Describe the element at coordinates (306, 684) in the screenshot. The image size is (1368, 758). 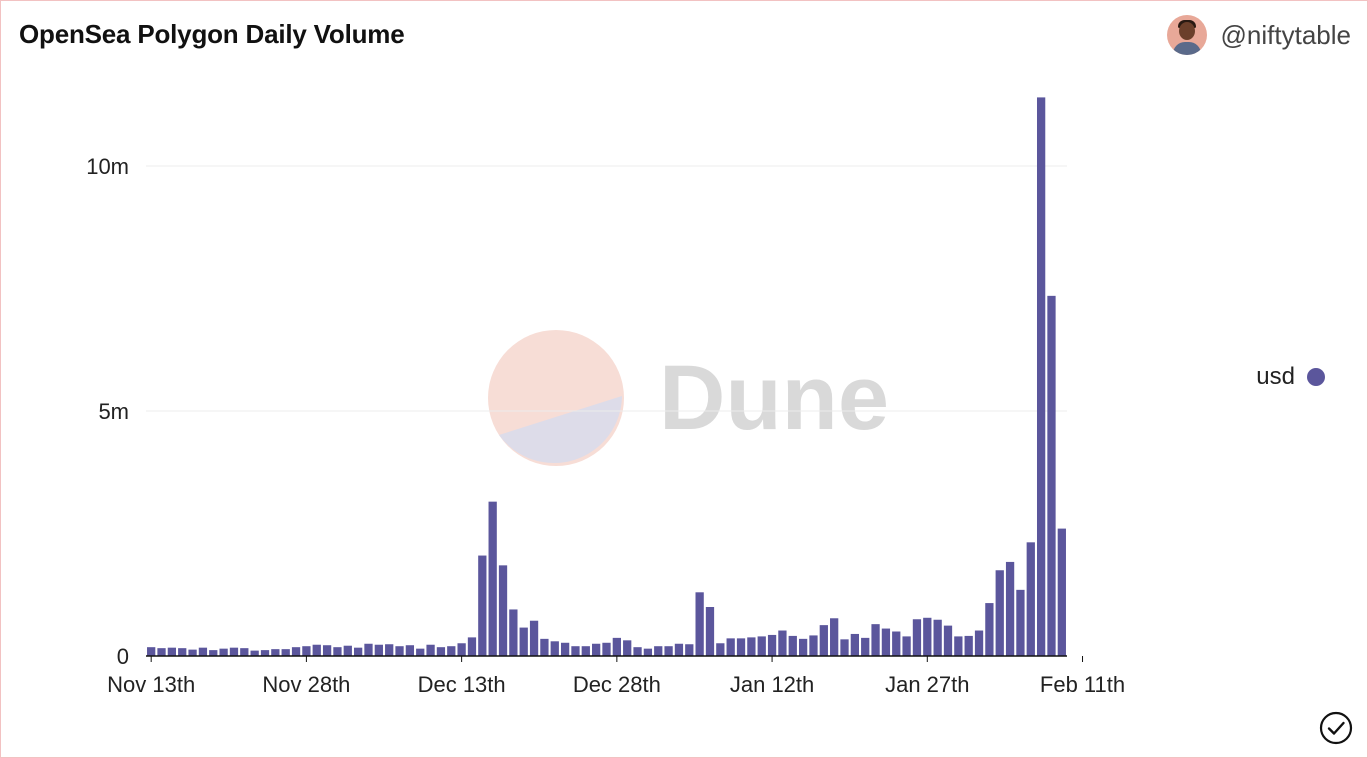
I see `x-tick-label: Nov 28th` at that location.